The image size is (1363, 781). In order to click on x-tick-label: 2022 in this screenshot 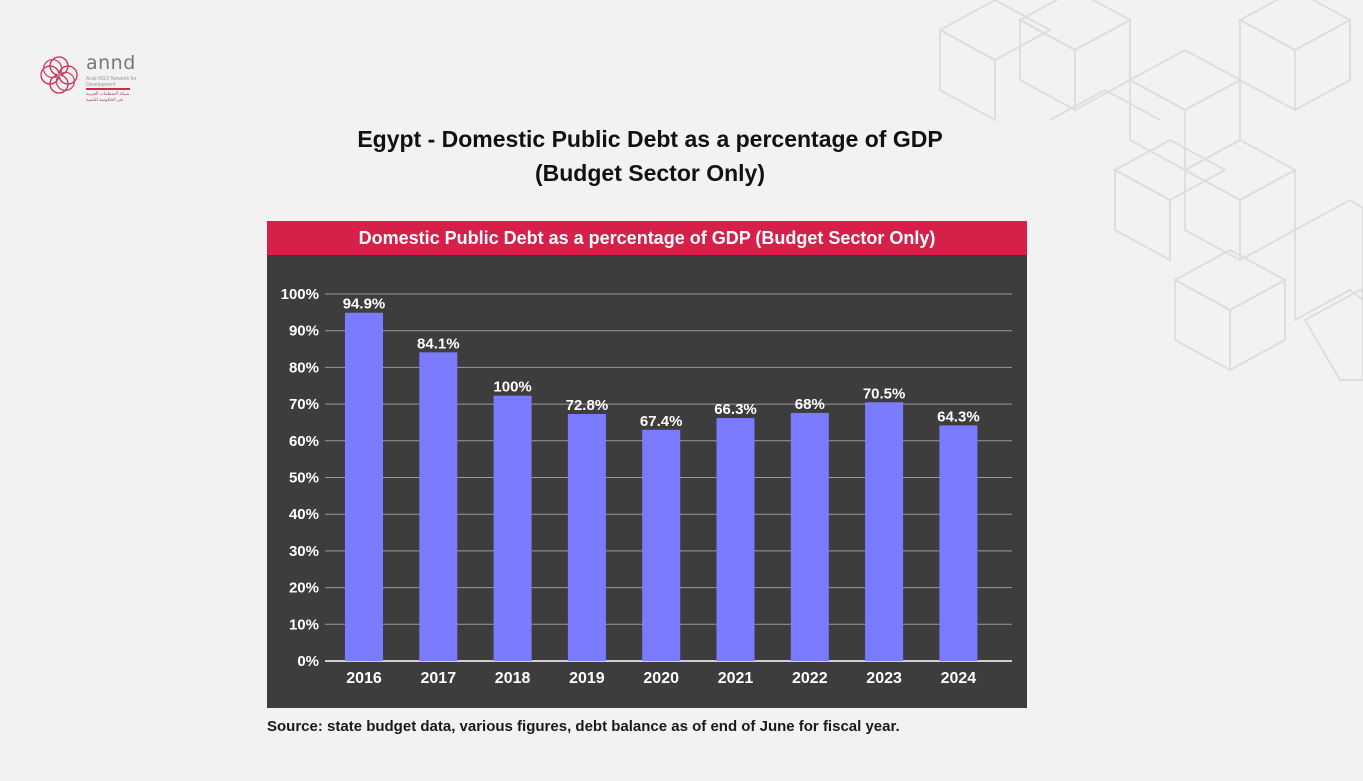, I will do `click(810, 678)`.